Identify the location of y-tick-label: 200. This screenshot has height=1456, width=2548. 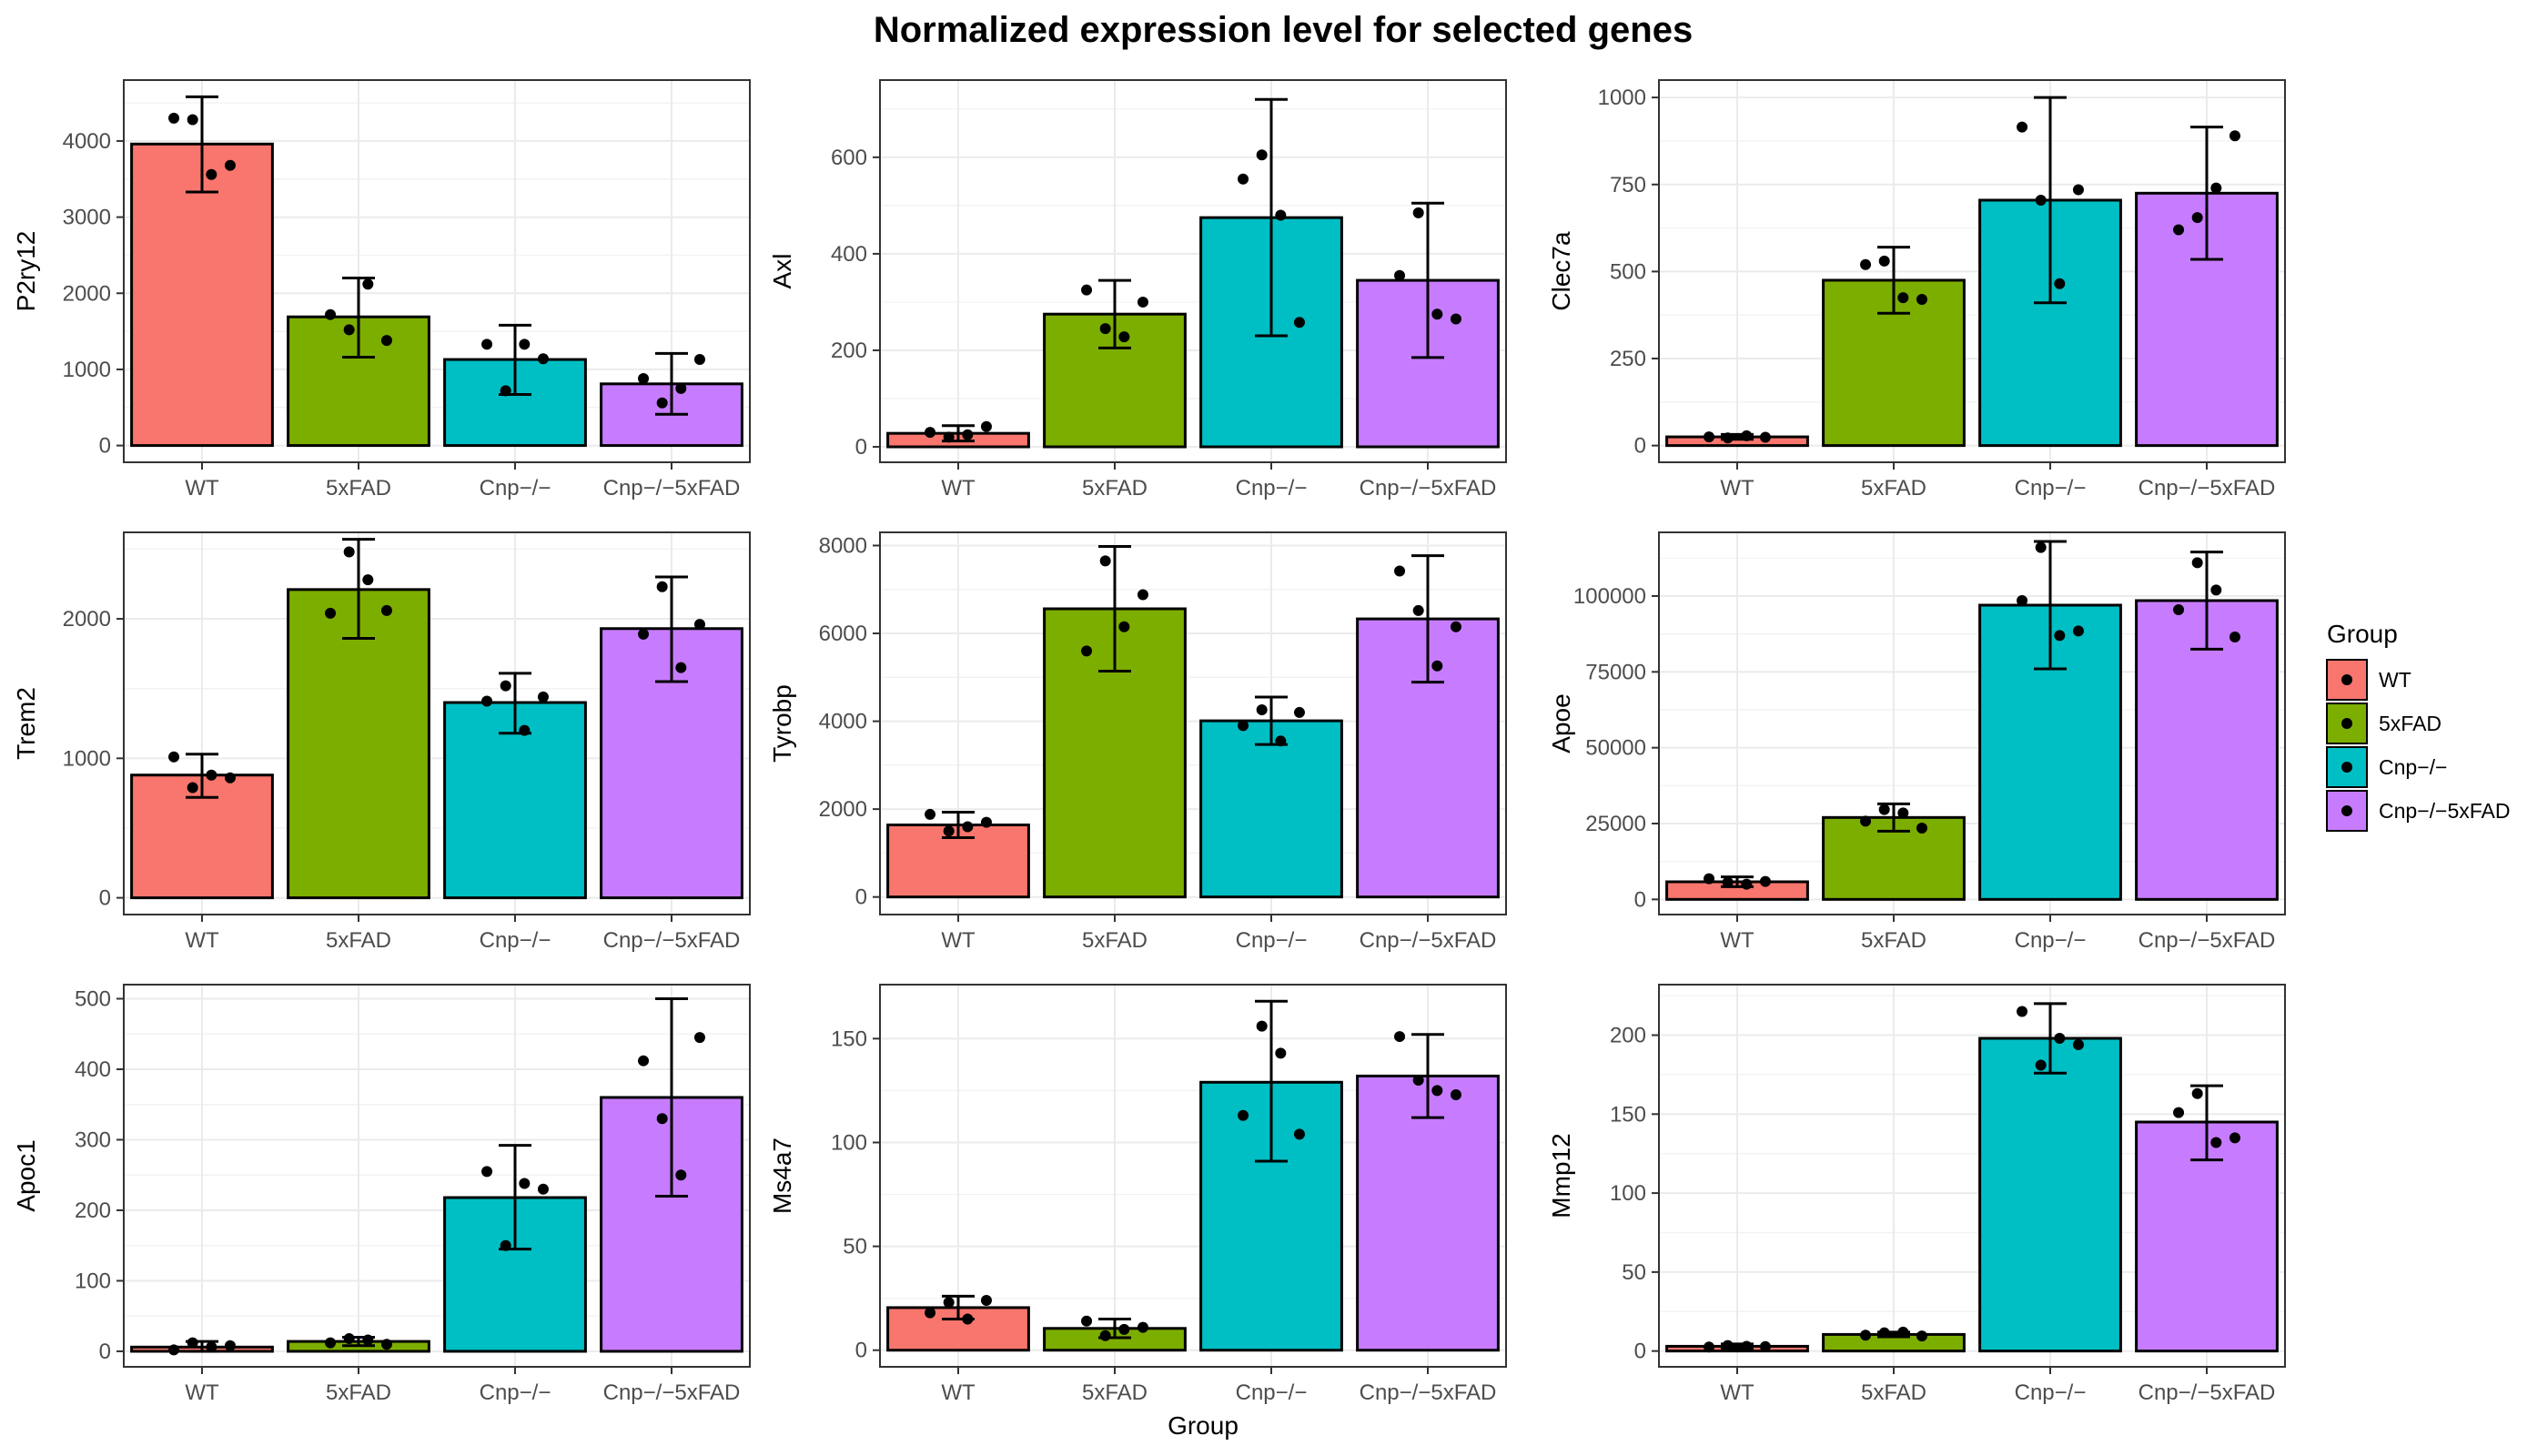
(93, 1211).